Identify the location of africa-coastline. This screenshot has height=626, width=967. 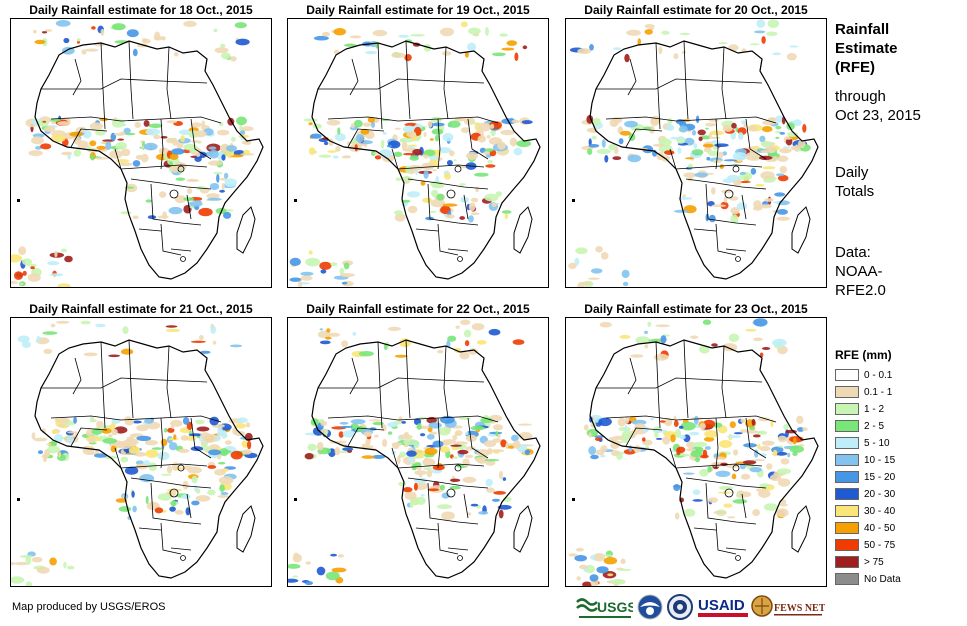
(704, 160).